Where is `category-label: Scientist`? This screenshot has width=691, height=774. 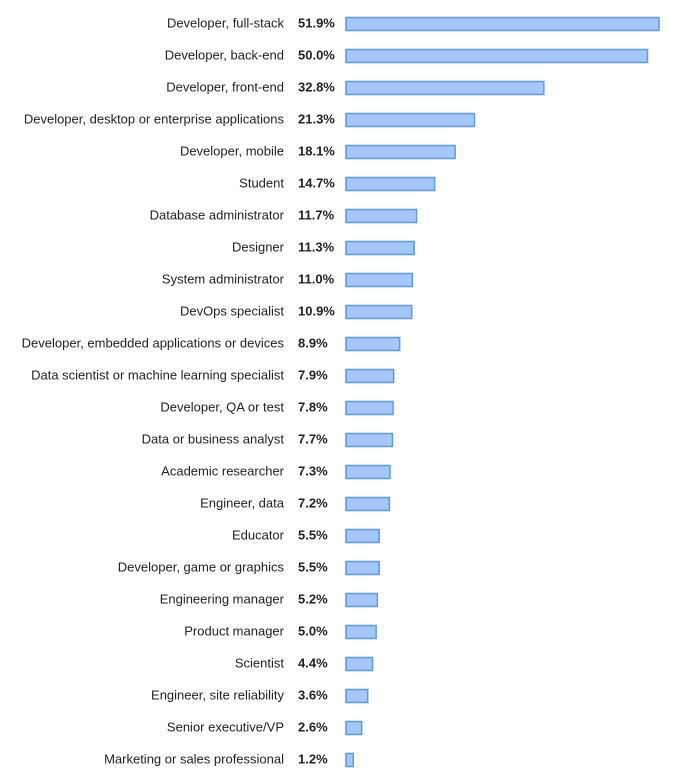
category-label: Scientist is located at coordinates (260, 662).